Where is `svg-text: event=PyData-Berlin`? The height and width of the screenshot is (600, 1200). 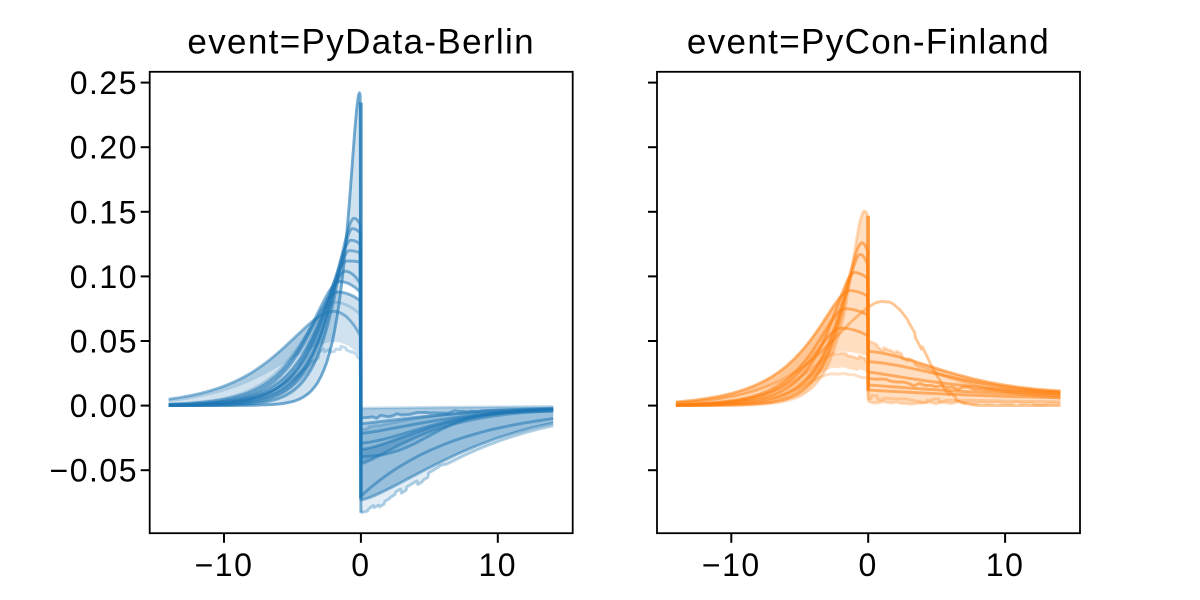 svg-text: event=PyData-Berlin is located at coordinates (361, 42).